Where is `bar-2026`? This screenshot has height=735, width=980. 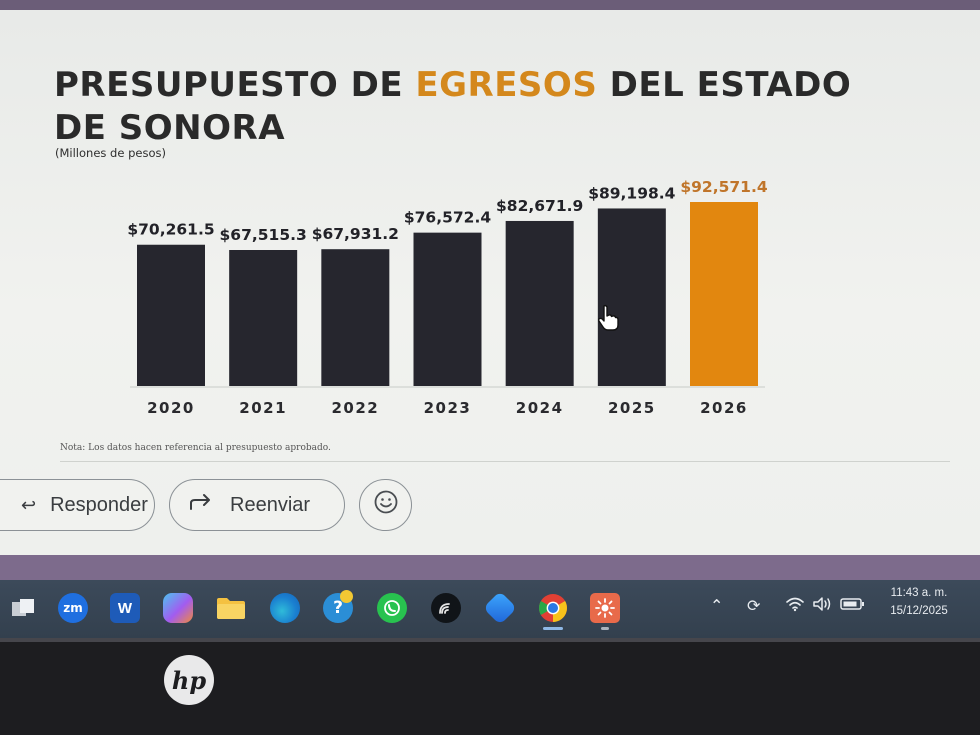
bar-2026 is located at coordinates (724, 294).